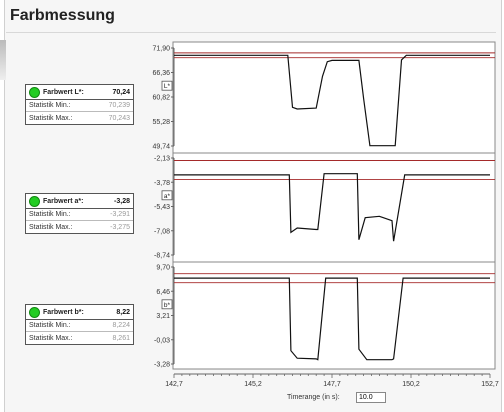 Image resolution: width=504 pixels, height=412 pixels. What do you see at coordinates (162, 256) in the screenshot?
I see `y-tick-label: -8,74` at bounding box center [162, 256].